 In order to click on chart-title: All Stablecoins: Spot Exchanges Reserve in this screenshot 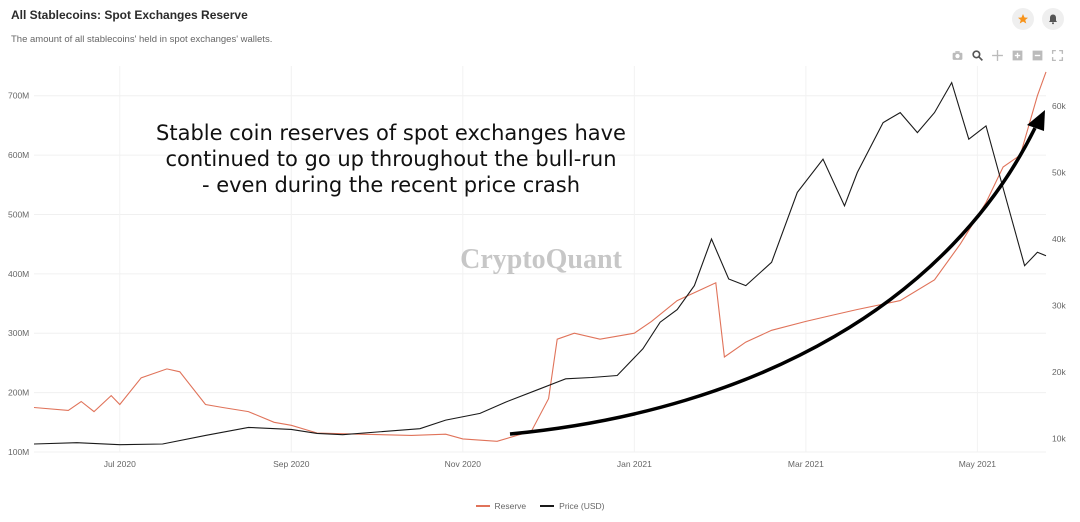, I will do `click(129, 15)`.